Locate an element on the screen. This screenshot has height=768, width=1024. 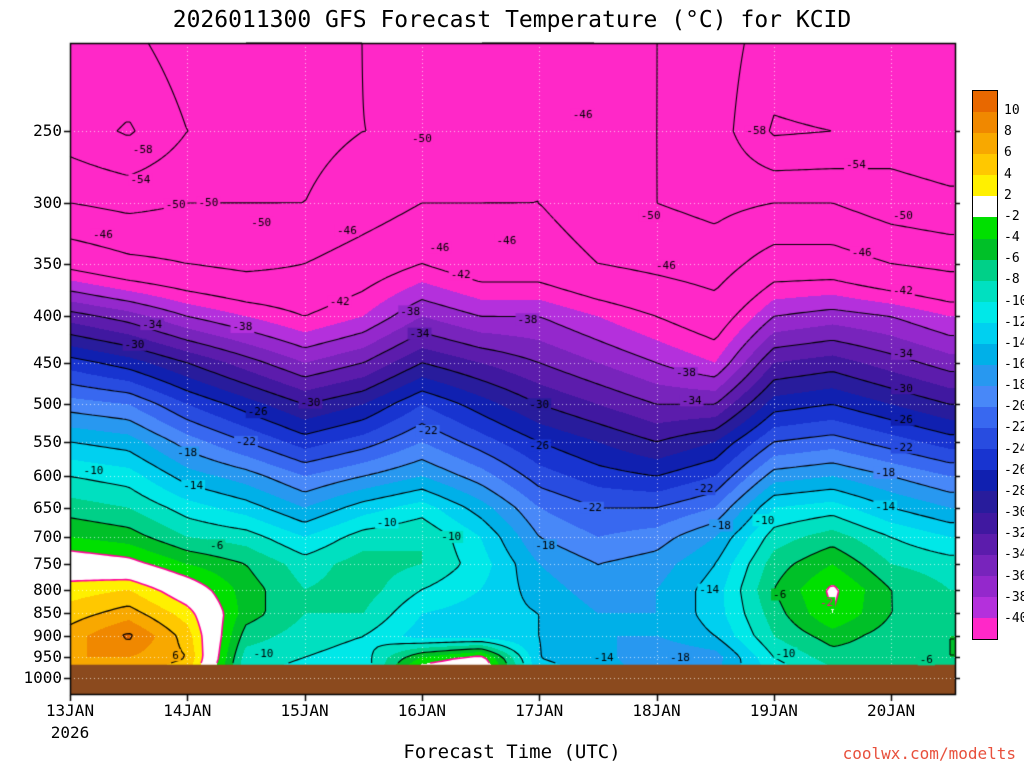
time-tick-label: 20JAN is located at coordinates (891, 710).